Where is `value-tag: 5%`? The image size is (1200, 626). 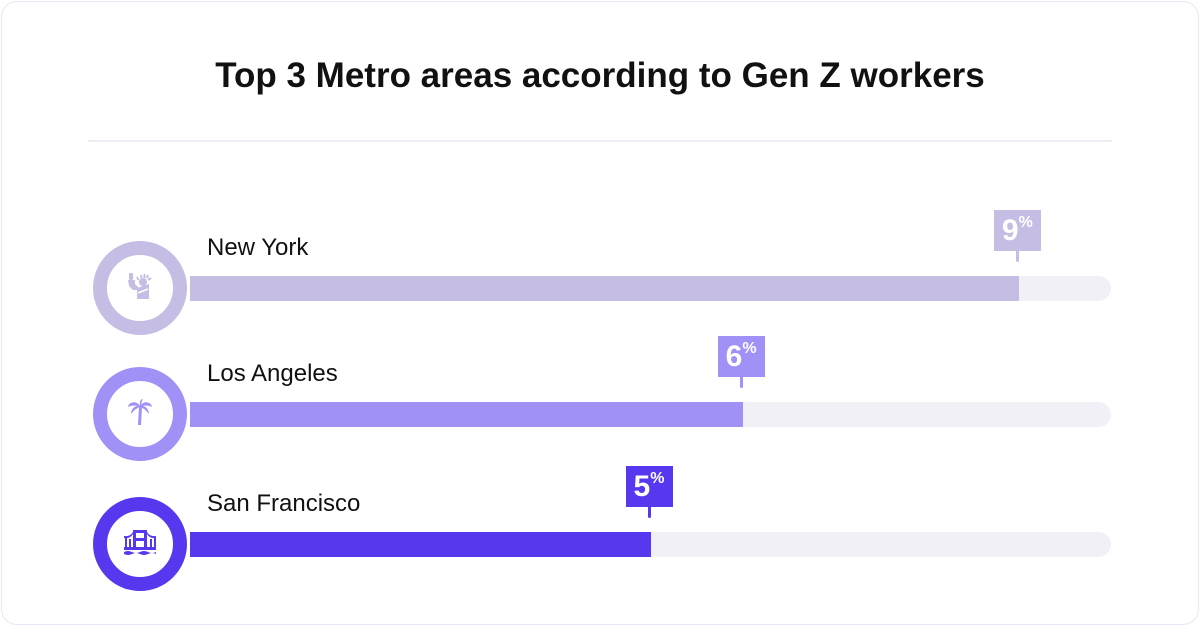
value-tag: 5% is located at coordinates (649, 486).